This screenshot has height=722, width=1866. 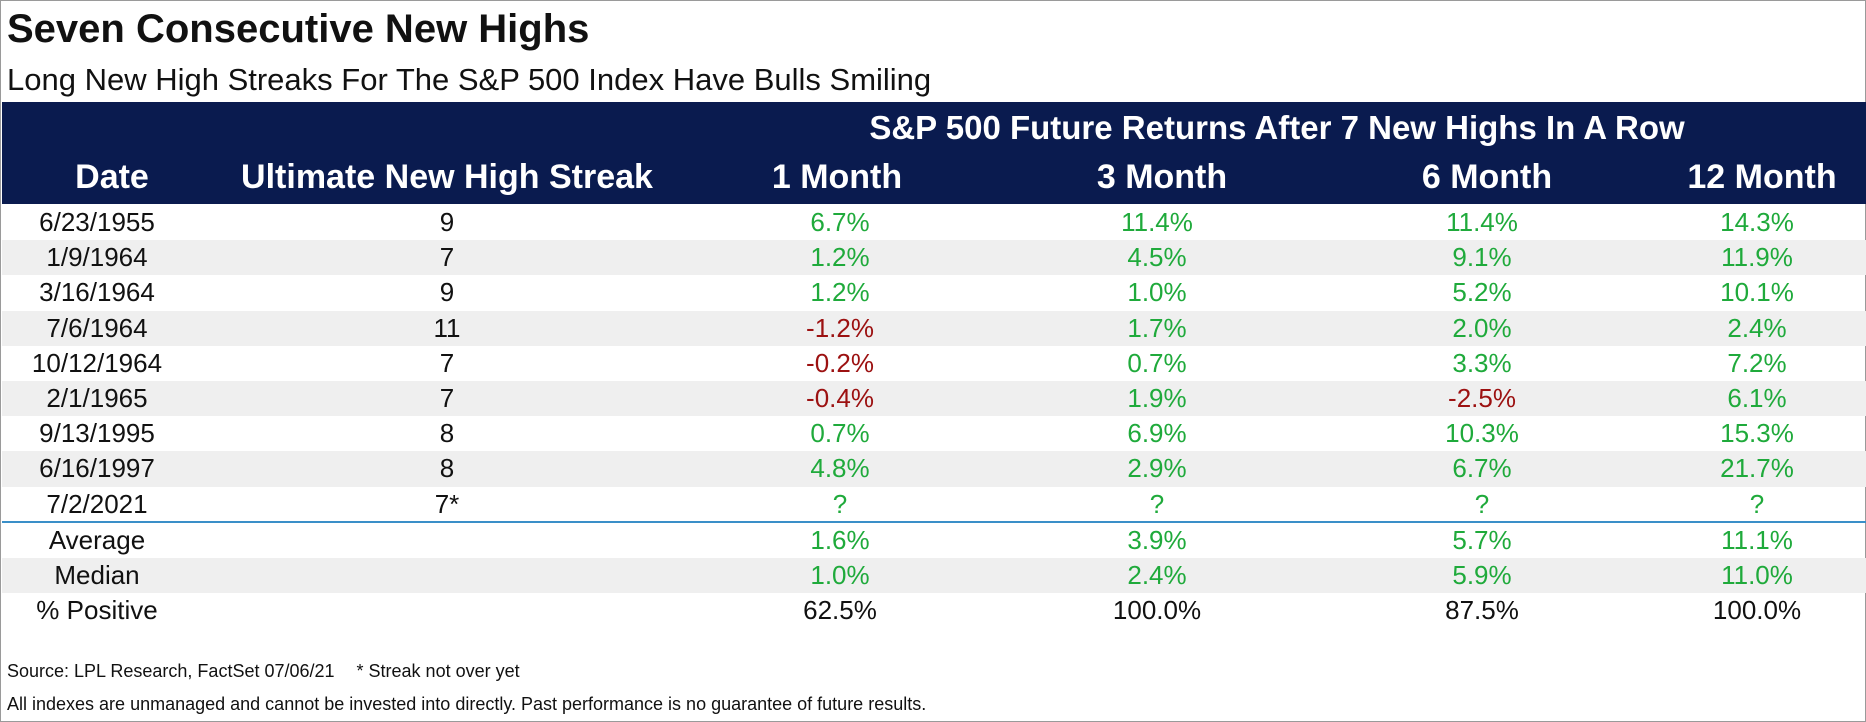 I want to click on cell-3-month: 3.9%, so click(x=1157, y=539).